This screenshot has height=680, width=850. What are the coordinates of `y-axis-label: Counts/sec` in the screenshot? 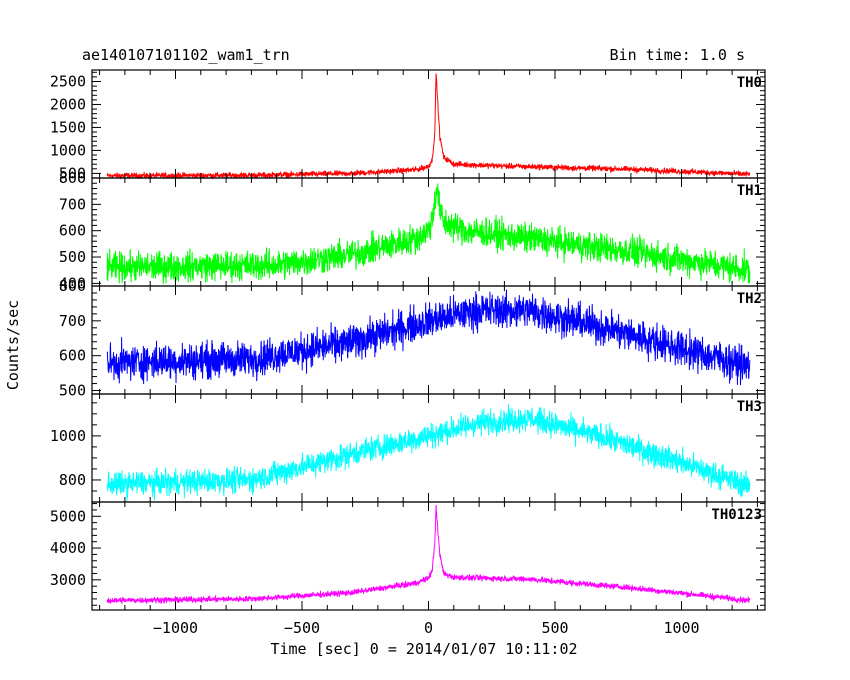 It's located at (13, 345).